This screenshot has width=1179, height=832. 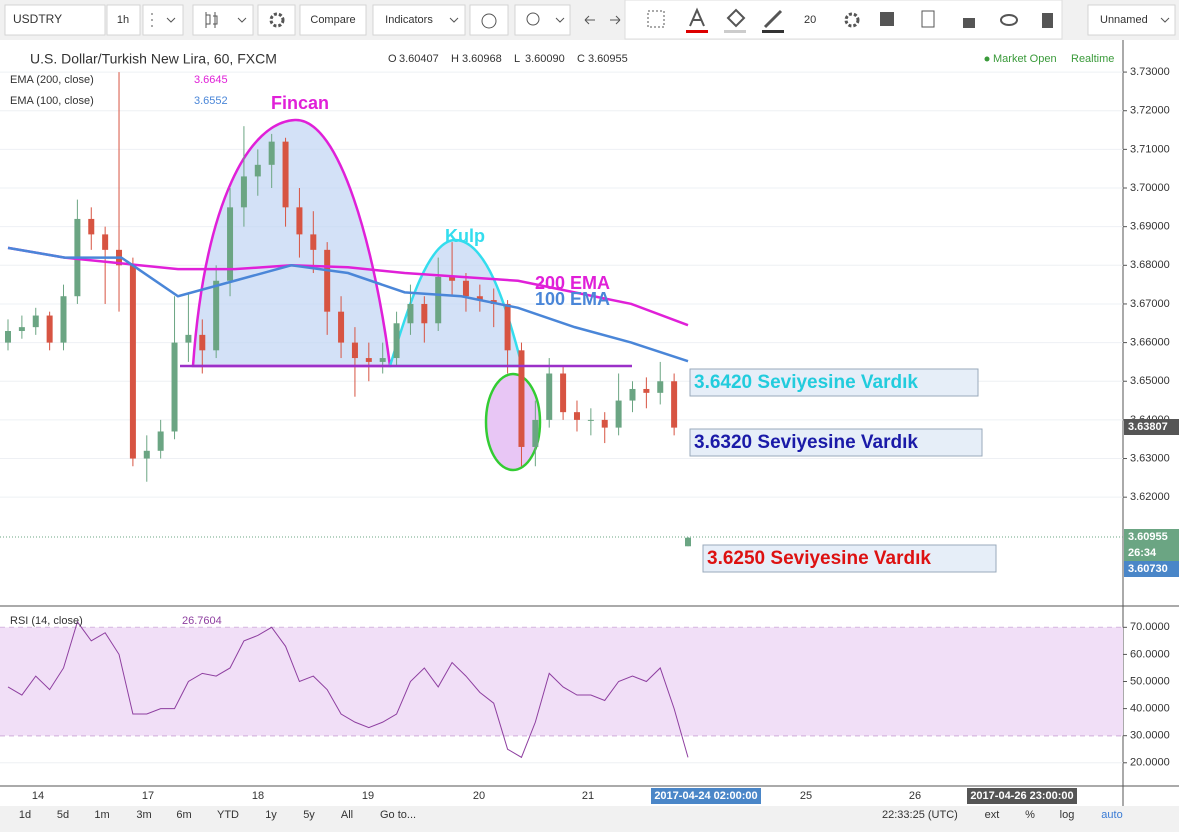 I want to click on price-tick-label: 3.72000, so click(x=1150, y=111).